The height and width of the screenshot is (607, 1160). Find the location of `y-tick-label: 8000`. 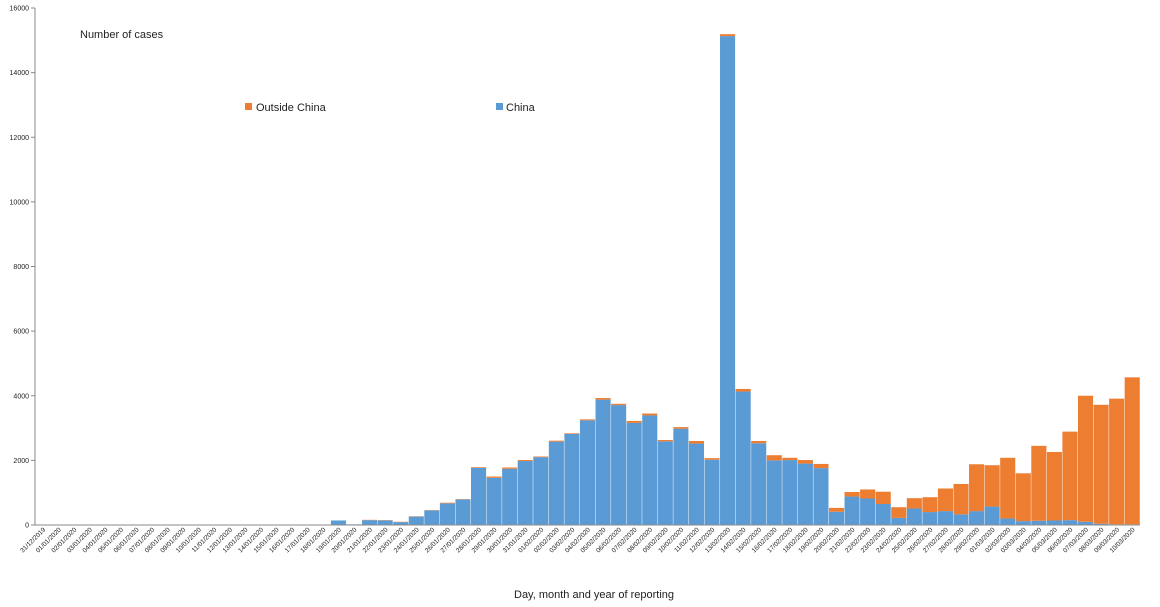

y-tick-label: 8000 is located at coordinates (21, 267).